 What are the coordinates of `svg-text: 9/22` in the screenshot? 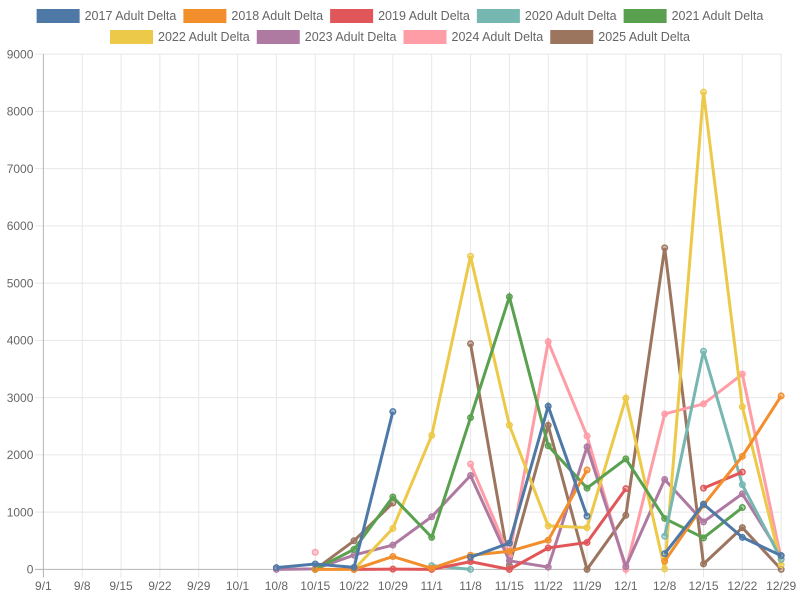 It's located at (160, 586).